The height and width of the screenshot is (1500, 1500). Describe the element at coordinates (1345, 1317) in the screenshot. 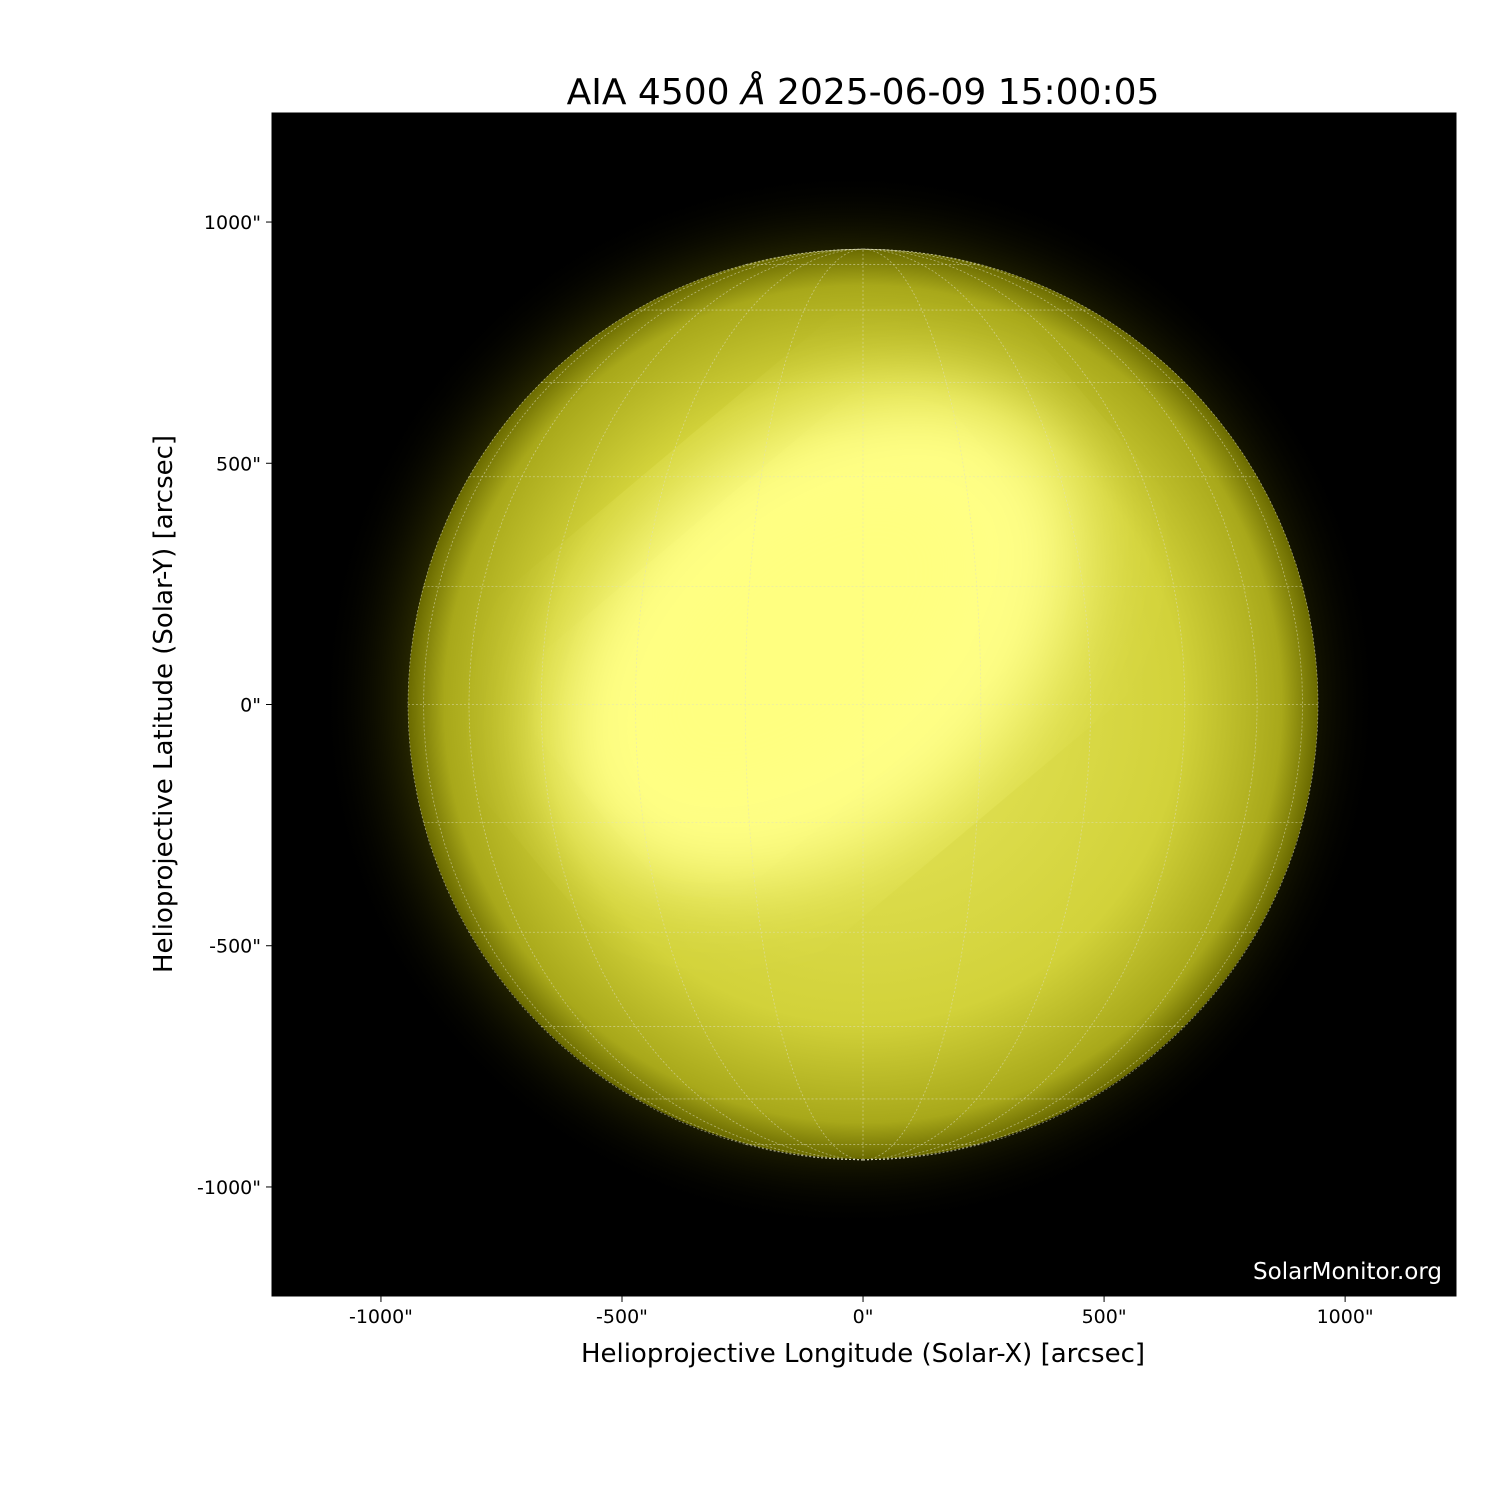

I see `x-tick-label: 1000"` at that location.